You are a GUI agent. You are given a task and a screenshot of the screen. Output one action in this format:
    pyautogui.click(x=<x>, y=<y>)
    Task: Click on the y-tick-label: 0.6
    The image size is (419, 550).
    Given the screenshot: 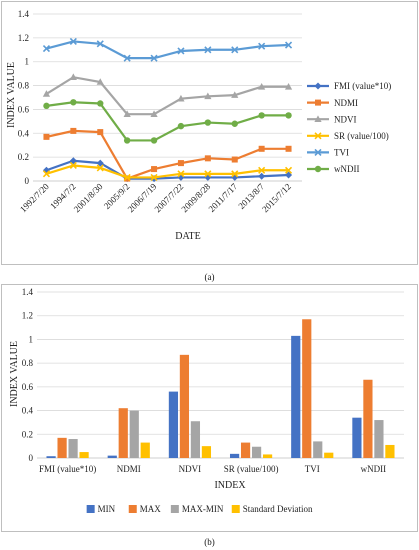 What is the action you would take?
    pyautogui.click(x=24, y=109)
    